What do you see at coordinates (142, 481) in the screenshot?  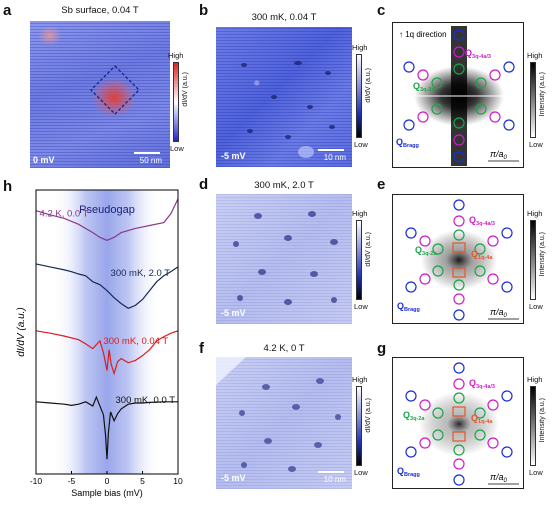 I see `x-tick-label-3: 5` at bounding box center [142, 481].